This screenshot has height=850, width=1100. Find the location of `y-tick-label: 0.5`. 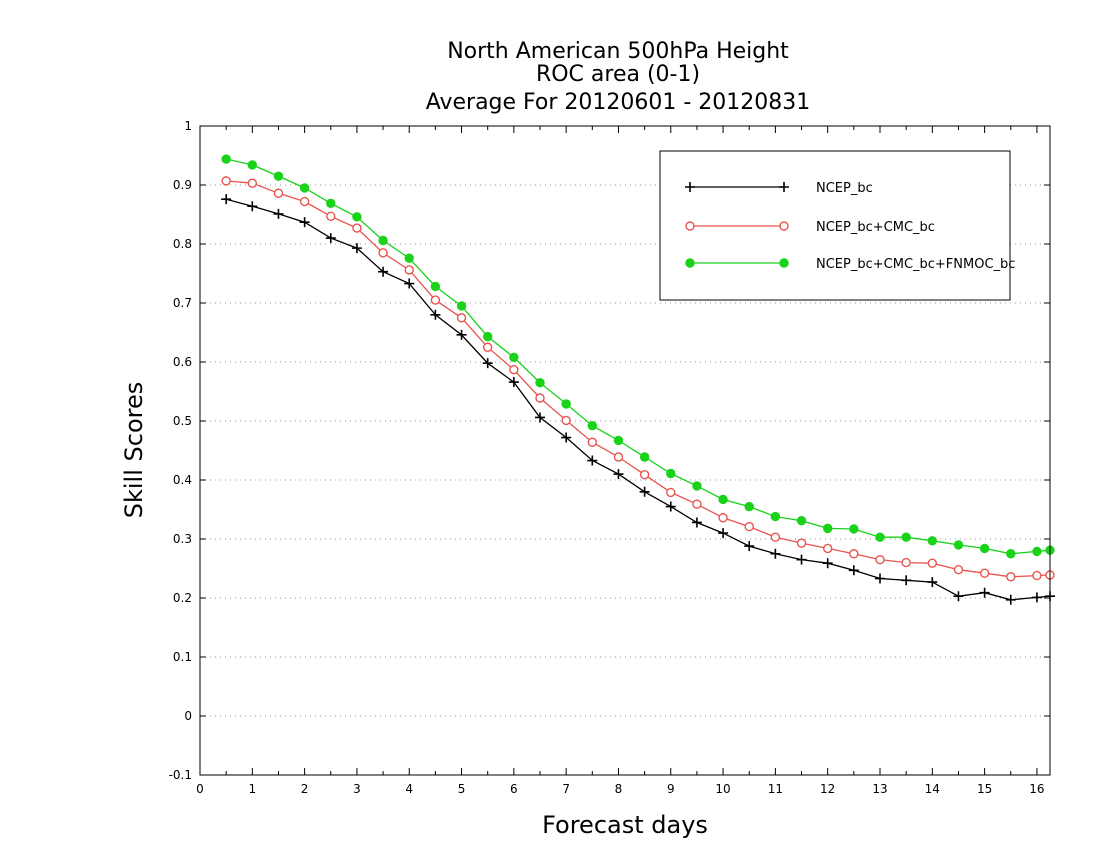

y-tick-label: 0.5 is located at coordinates (182, 421).